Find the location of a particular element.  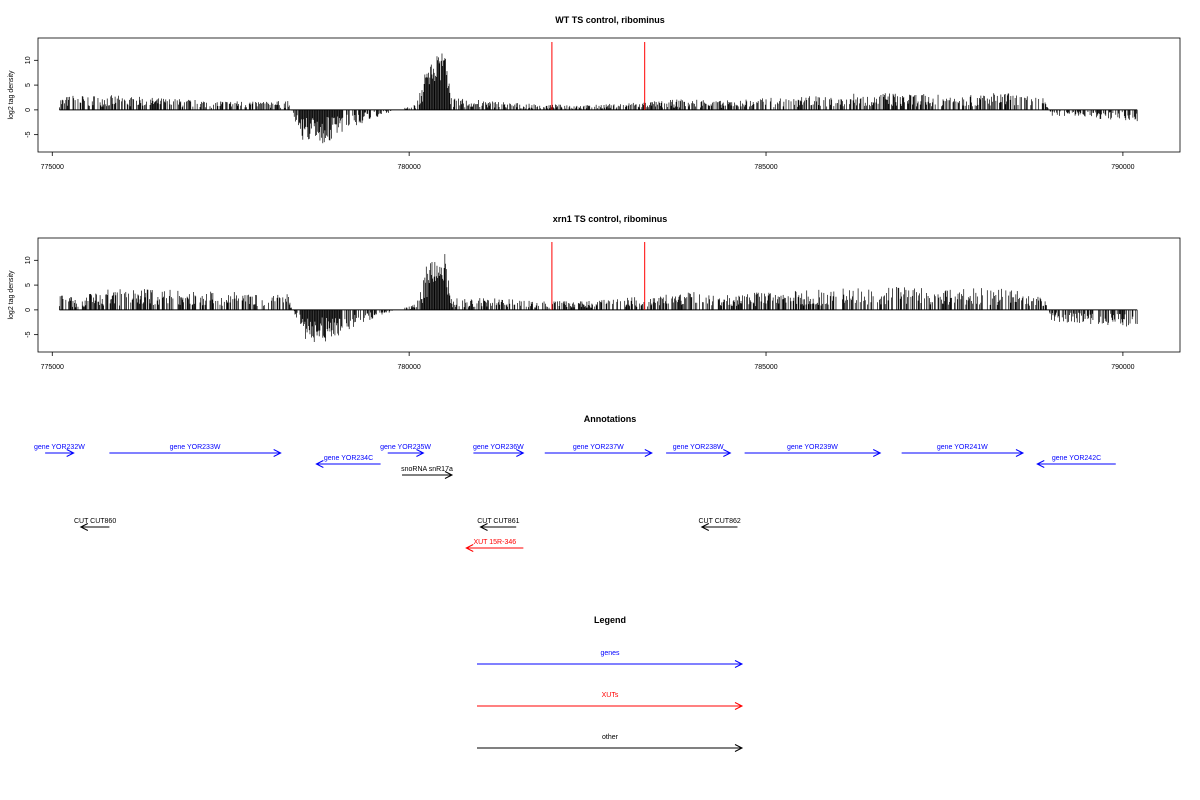

feature-label: gene YOR239W is located at coordinates (812, 447).